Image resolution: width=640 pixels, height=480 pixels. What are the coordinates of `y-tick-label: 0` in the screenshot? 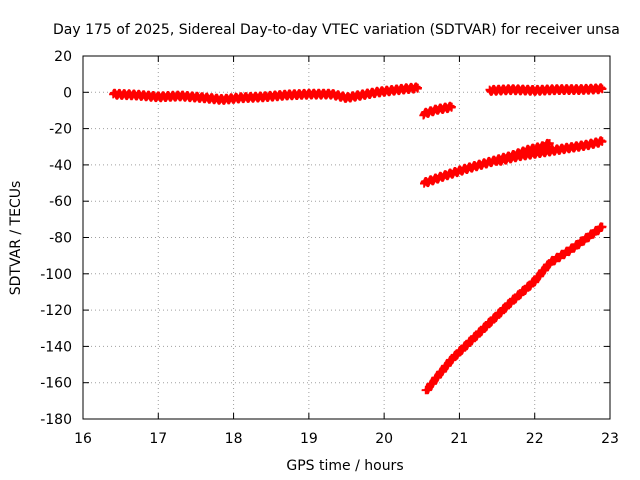 It's located at (67, 93).